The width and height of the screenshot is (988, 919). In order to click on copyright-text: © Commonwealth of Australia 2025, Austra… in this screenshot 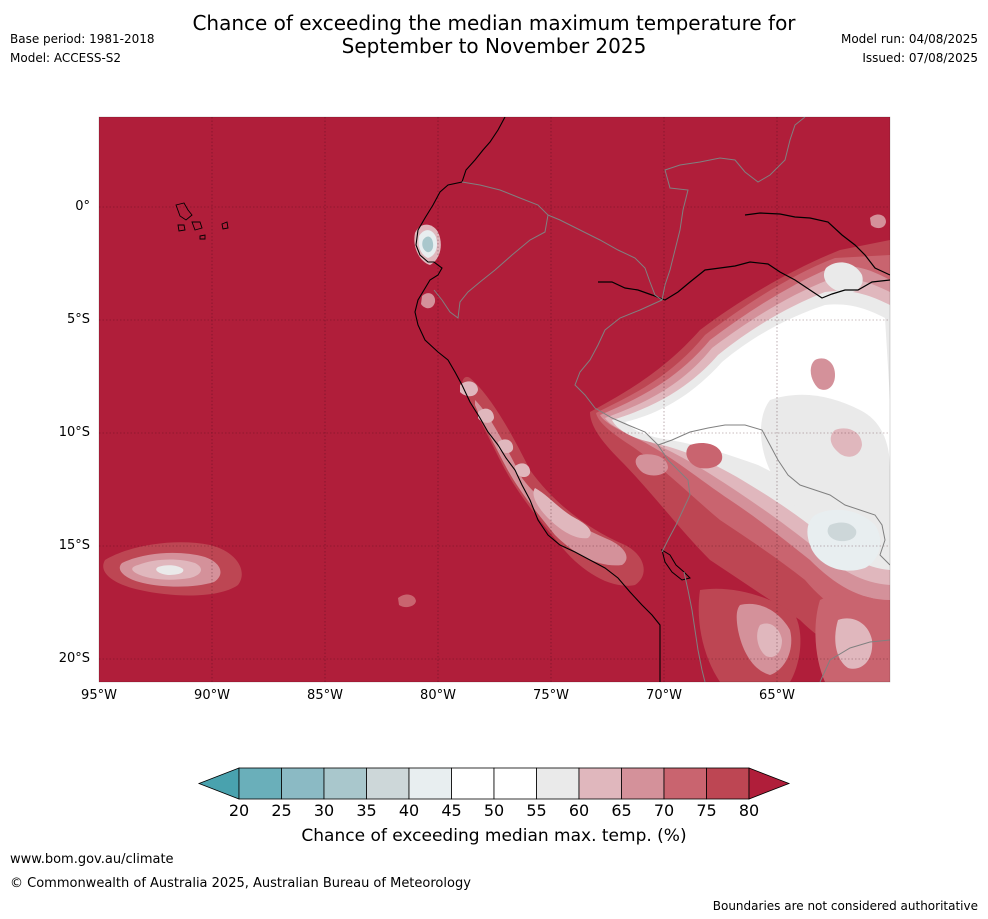, I will do `click(240, 883)`.